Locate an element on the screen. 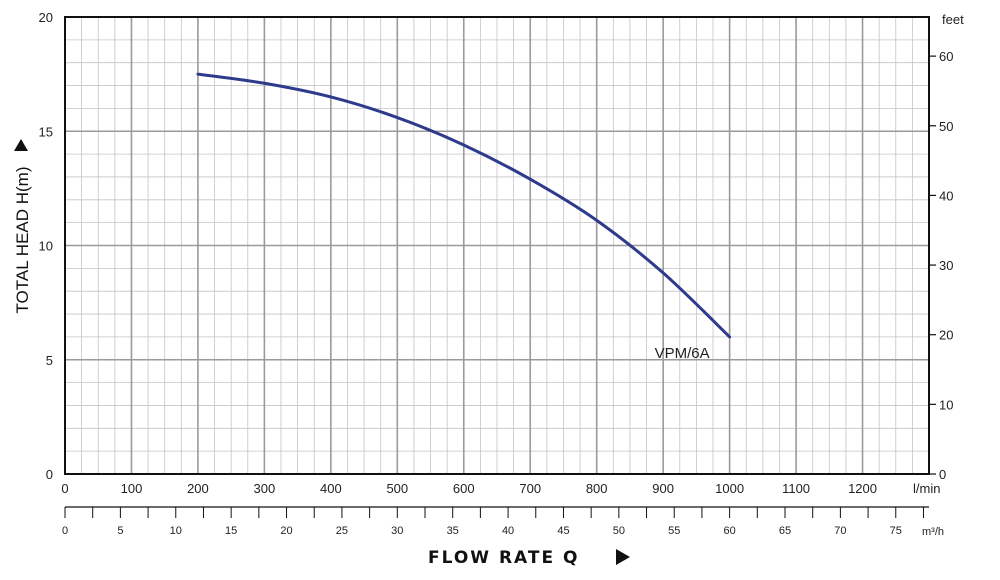 The height and width of the screenshot is (580, 1000). x2-tick-label: 0 is located at coordinates (65, 531).